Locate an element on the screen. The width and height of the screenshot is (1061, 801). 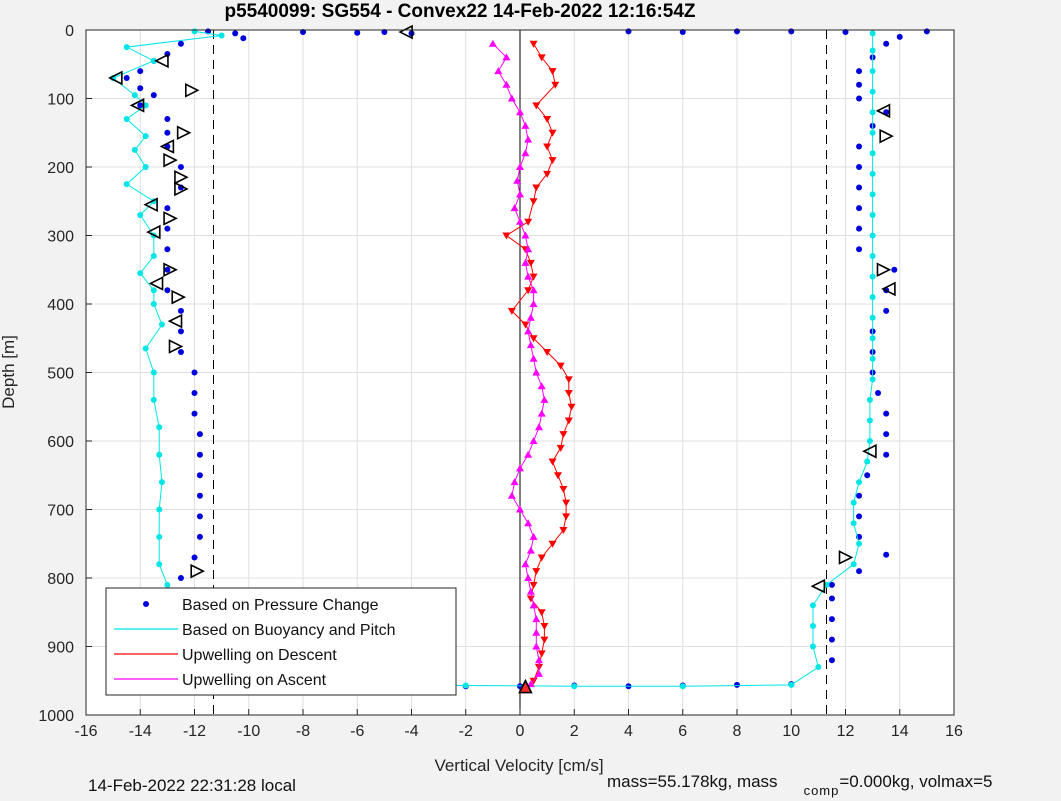
x-tick-label: 2 is located at coordinates (574, 731).